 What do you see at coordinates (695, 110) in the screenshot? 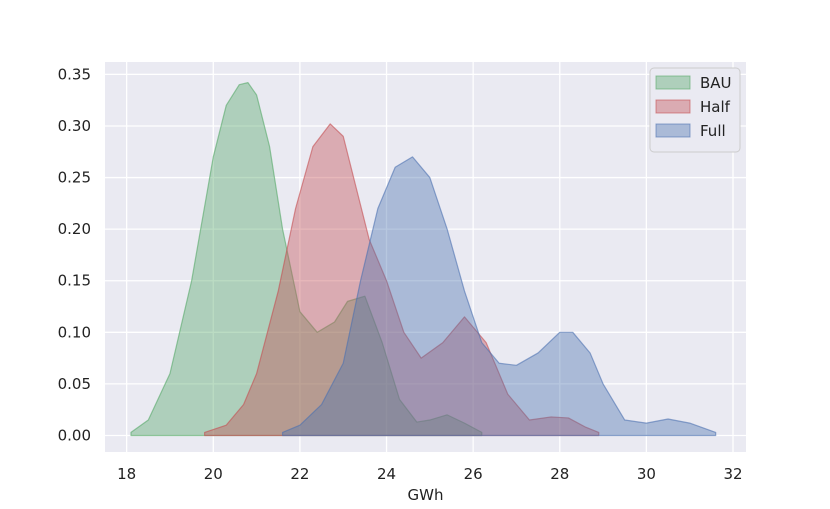
I see `legend: BAU Half Full` at bounding box center [695, 110].